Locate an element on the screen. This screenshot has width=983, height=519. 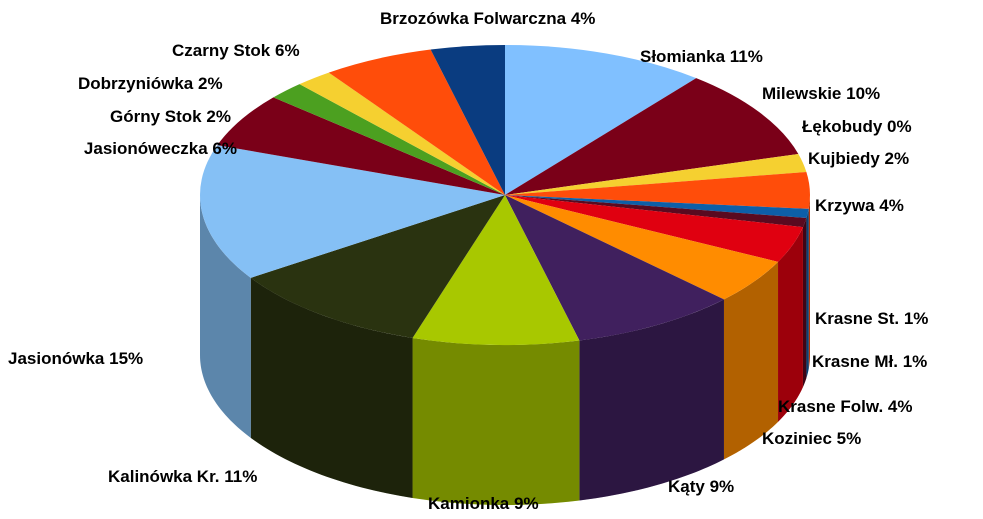
slice-label: Górny Stok 2% is located at coordinates (170, 116).